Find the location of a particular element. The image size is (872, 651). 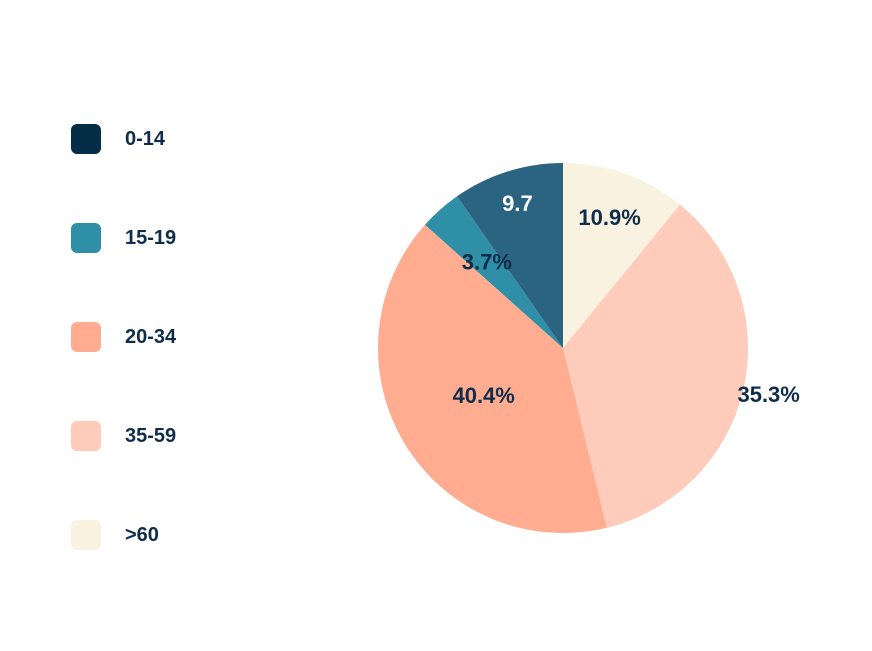

data-label-0-14: 9.7 is located at coordinates (517, 203).